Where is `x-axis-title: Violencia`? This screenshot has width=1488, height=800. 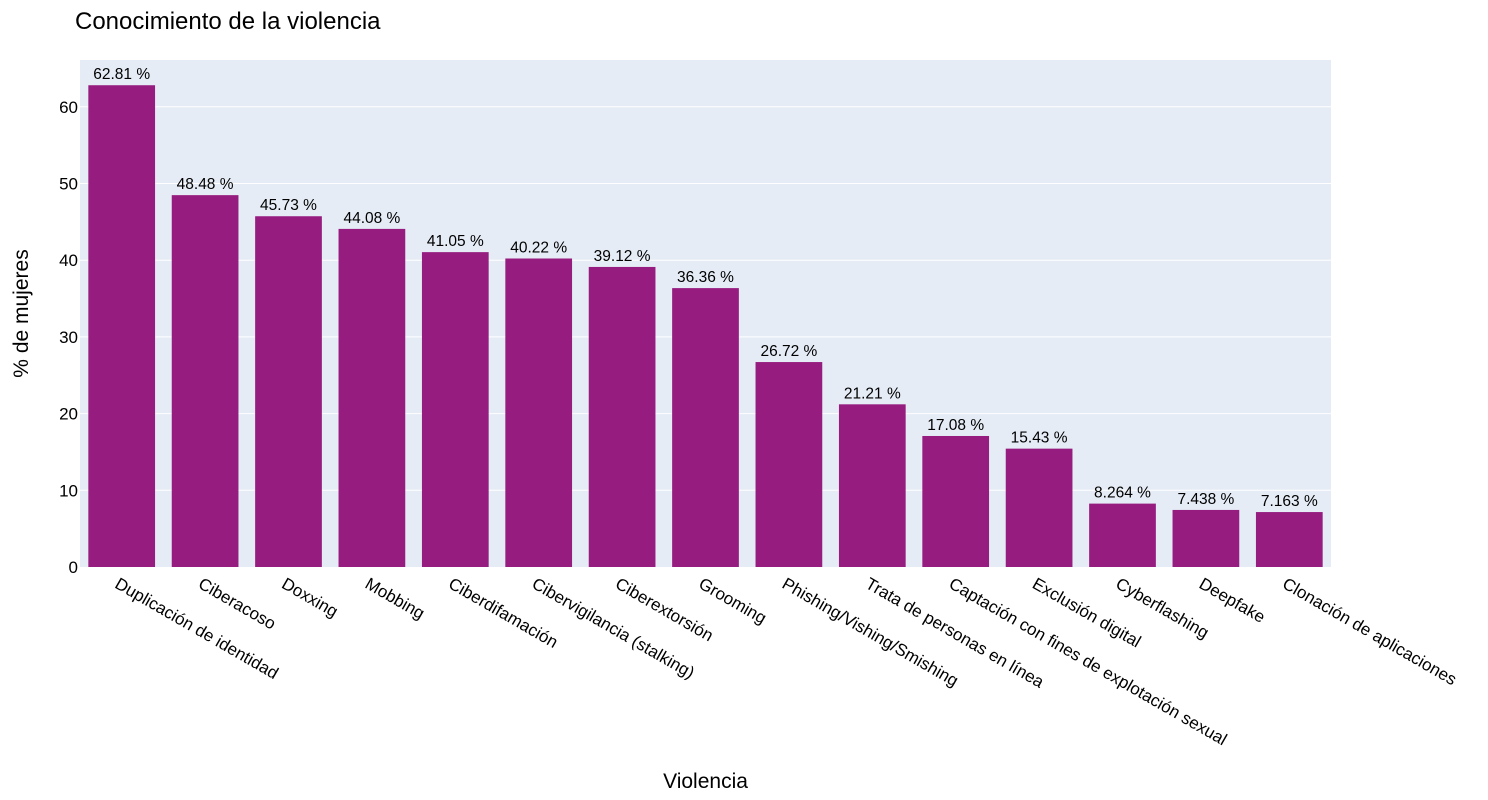
x-axis-title: Violencia is located at coordinates (705, 781).